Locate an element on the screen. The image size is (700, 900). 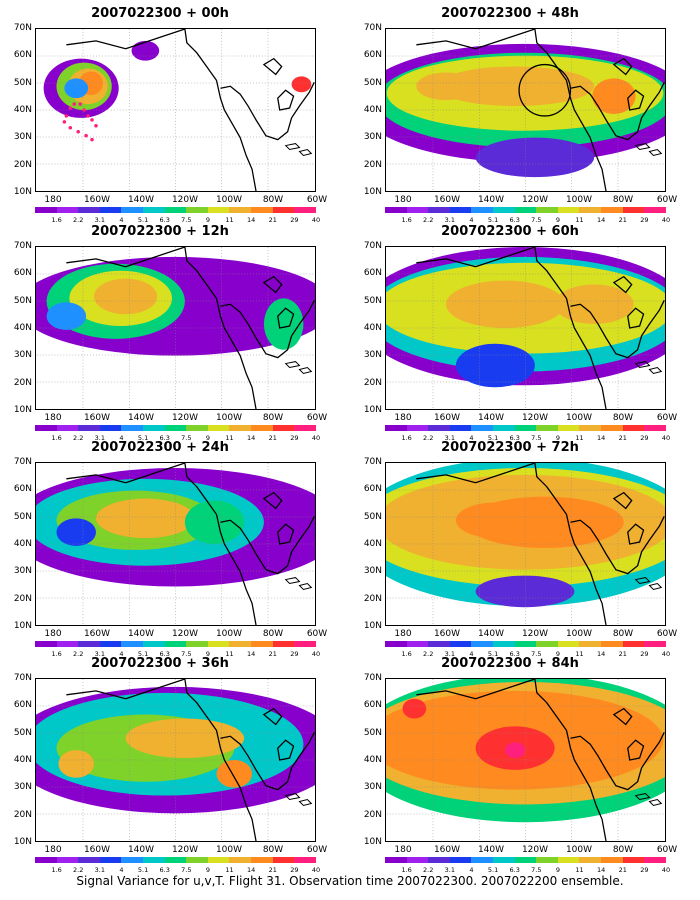
colorbar-label: 5.1 is located at coordinates (493, 220).